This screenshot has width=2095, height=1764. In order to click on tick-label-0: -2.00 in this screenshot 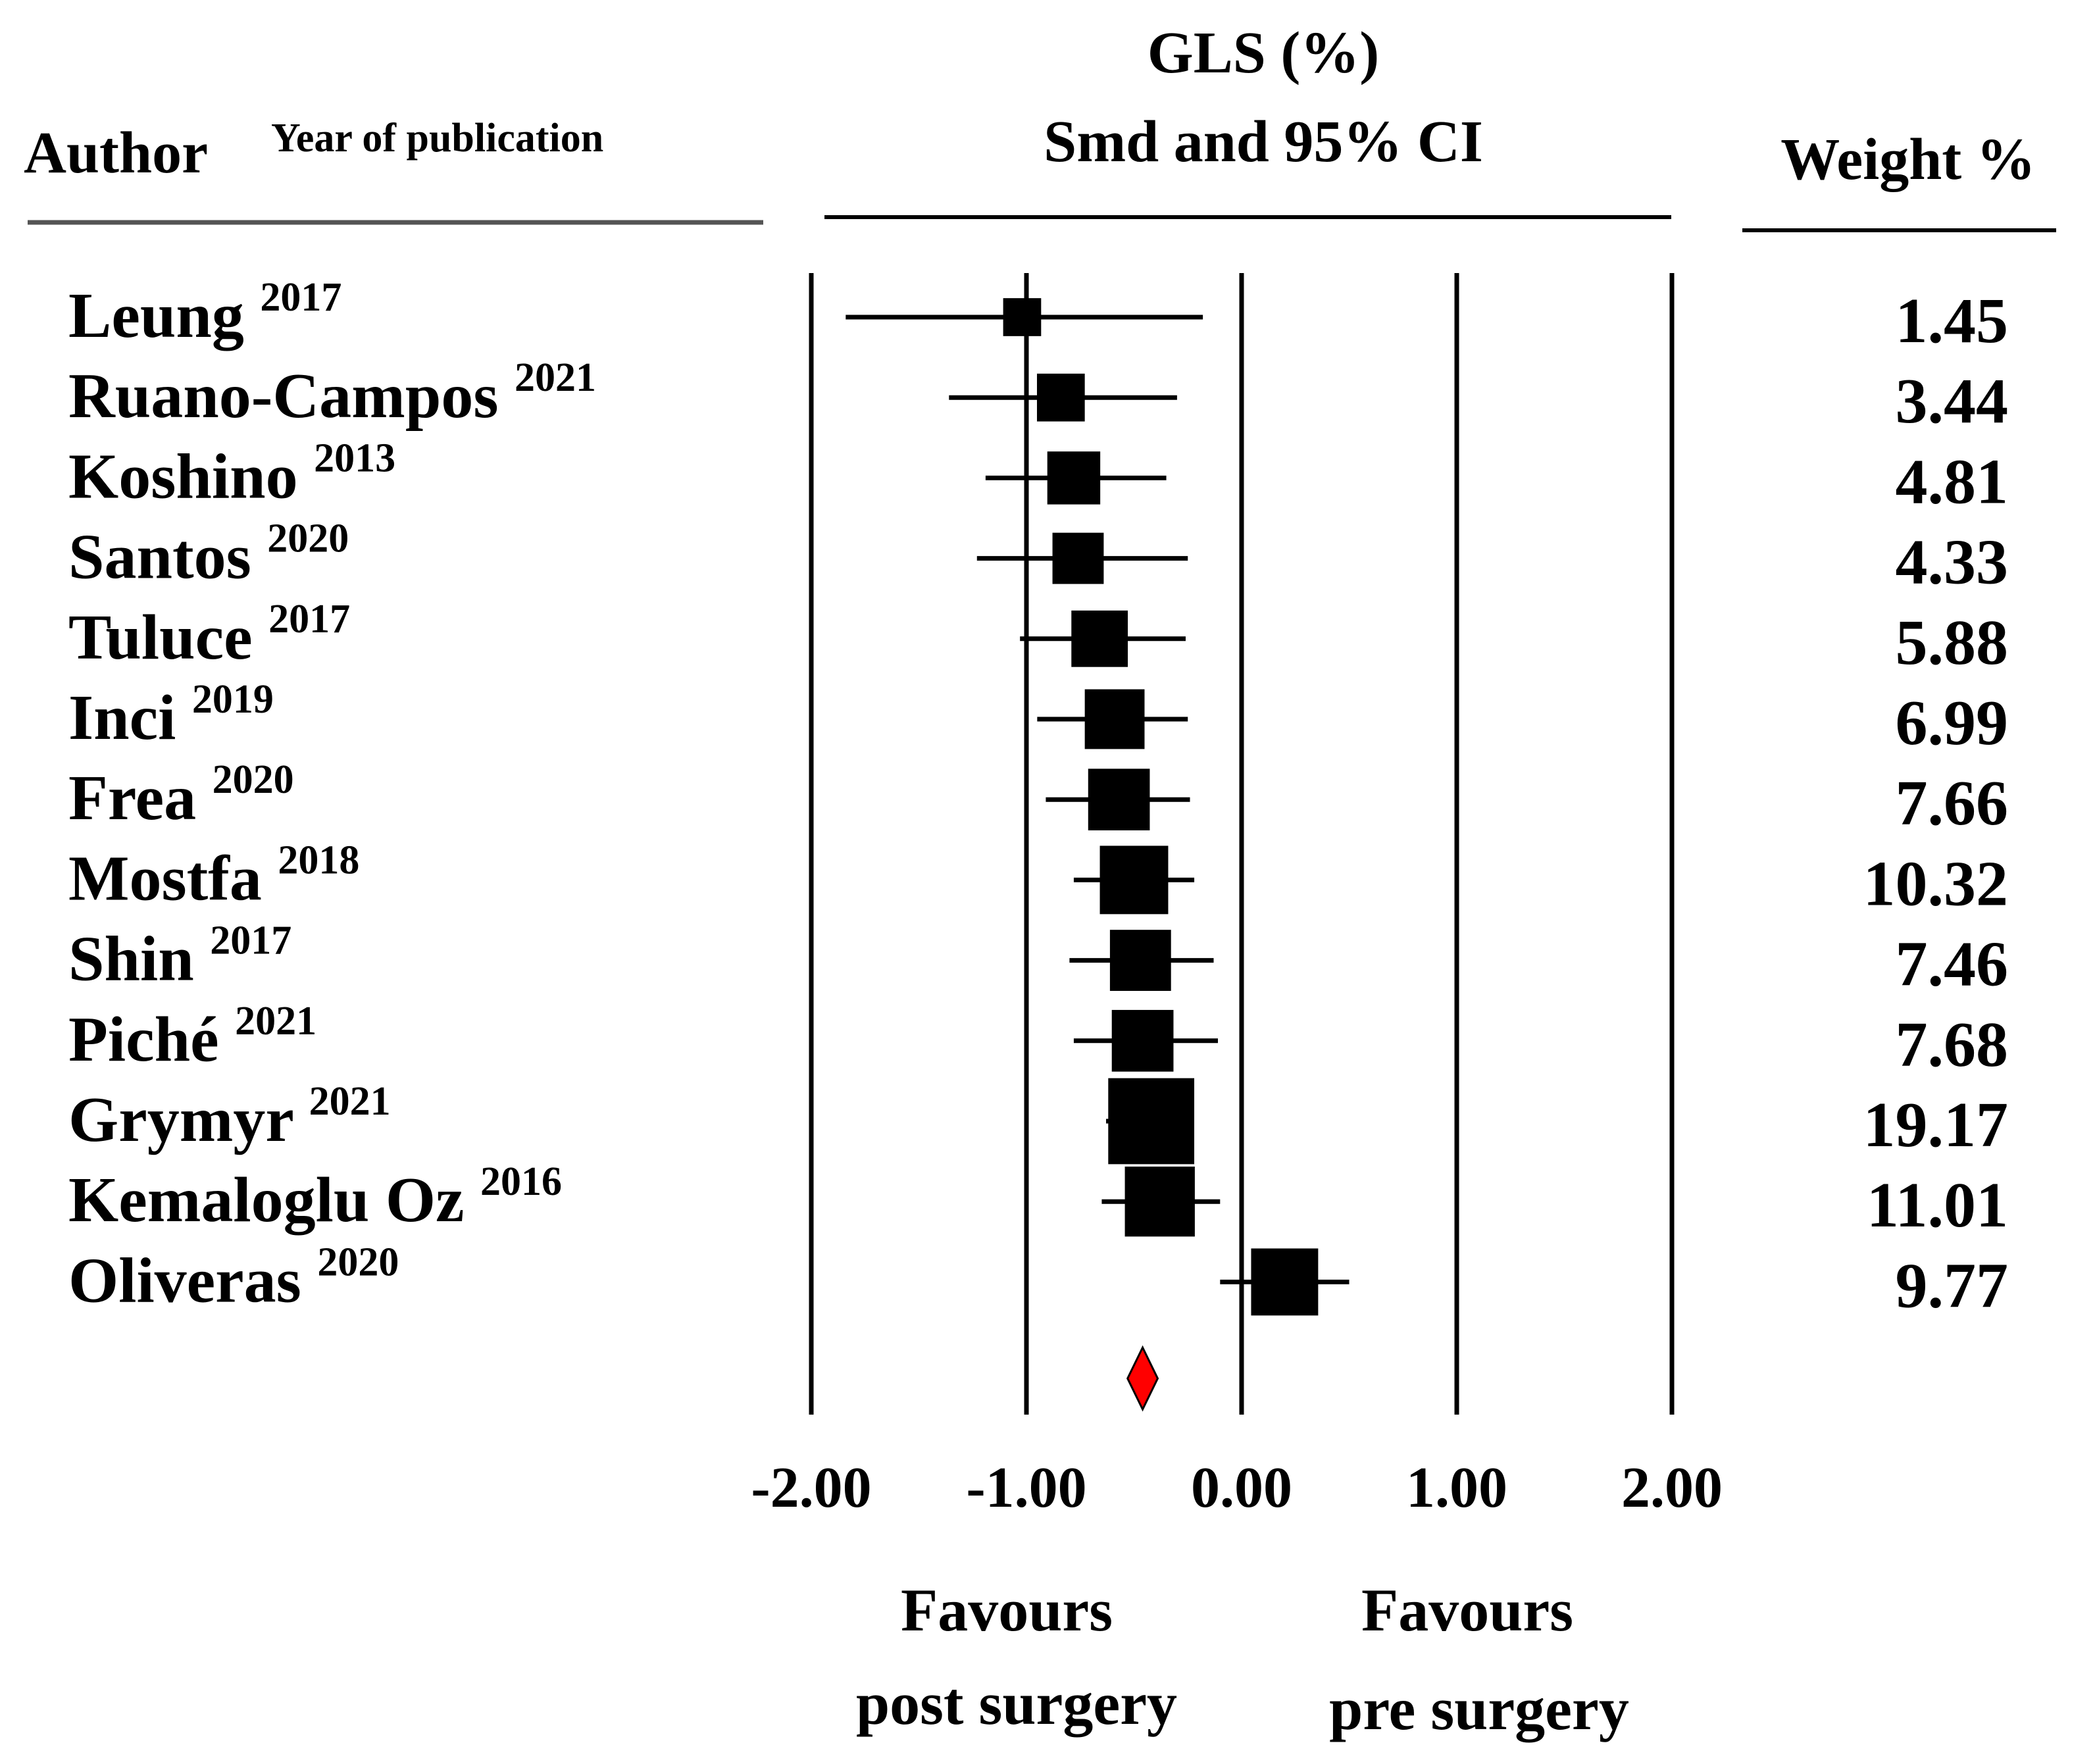, I will do `click(811, 1488)`.